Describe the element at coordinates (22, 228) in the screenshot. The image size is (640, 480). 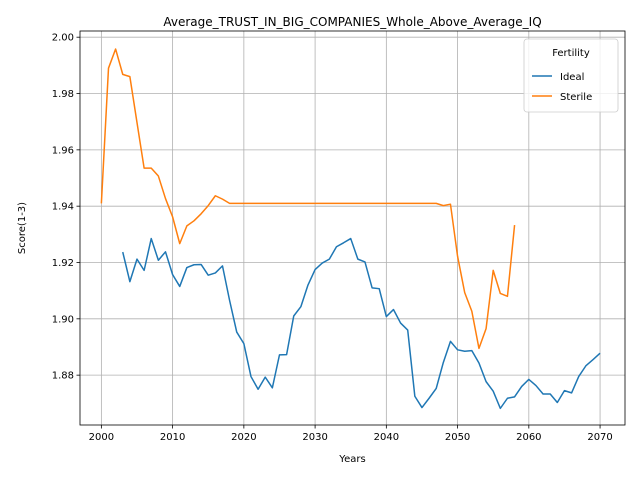
I see `y-axis-label: Score(1-3)` at that location.